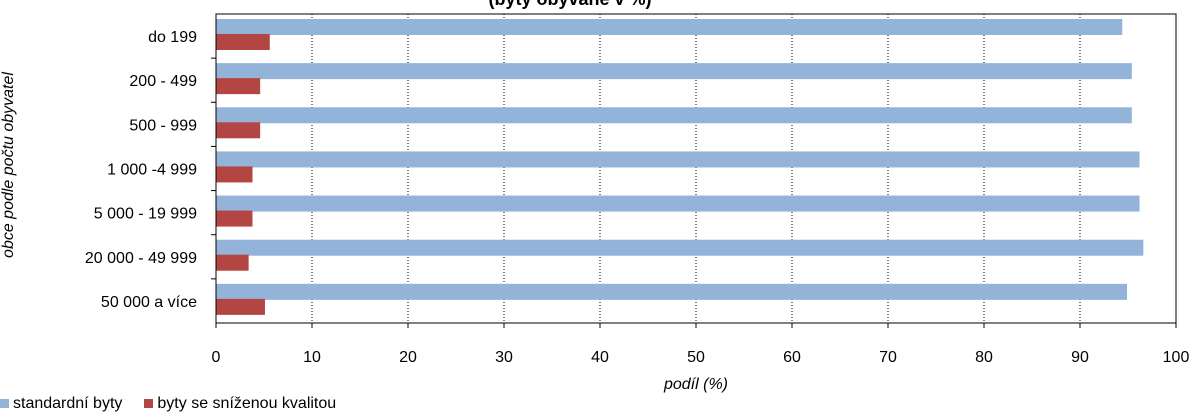 Image resolution: width=1193 pixels, height=414 pixels. What do you see at coordinates (149, 302) in the screenshot?
I see `y-category-label: 50 000 a více` at bounding box center [149, 302].